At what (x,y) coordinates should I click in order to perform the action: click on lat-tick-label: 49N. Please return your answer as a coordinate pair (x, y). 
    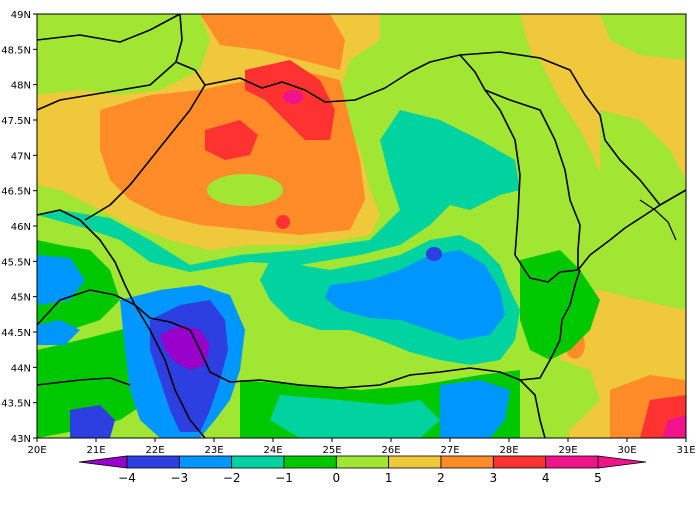
    Looking at the image, I should click on (21, 15).